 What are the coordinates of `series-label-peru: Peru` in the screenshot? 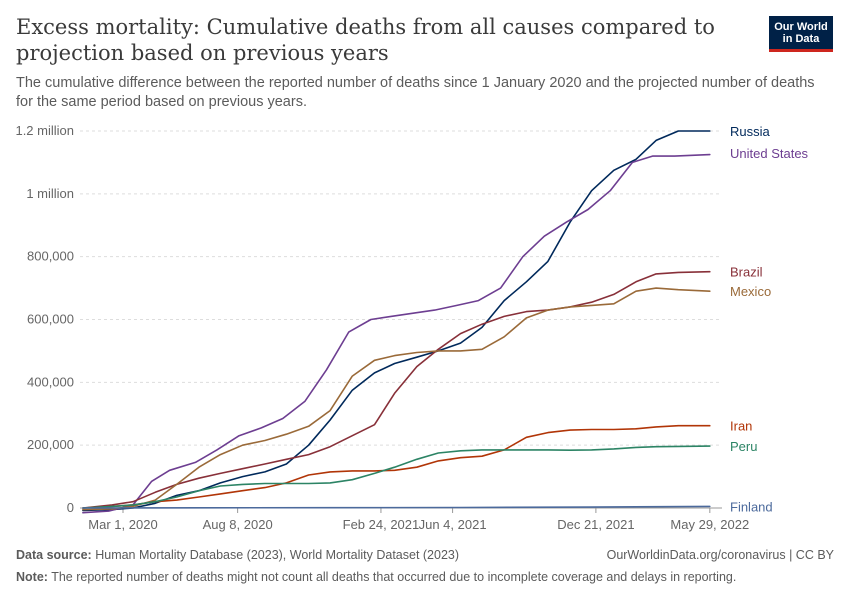 It's located at (743, 446).